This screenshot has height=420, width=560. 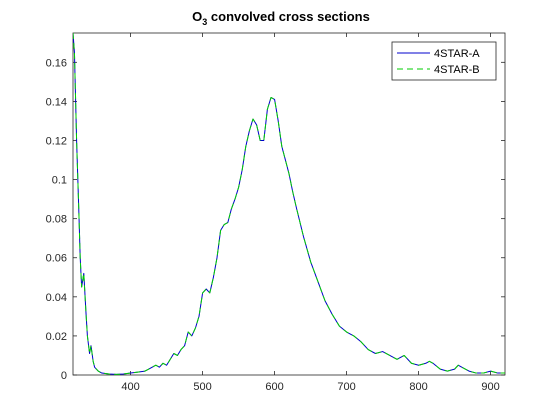 What do you see at coordinates (56, 63) in the screenshot?
I see `y-tick-label: 0.16` at bounding box center [56, 63].